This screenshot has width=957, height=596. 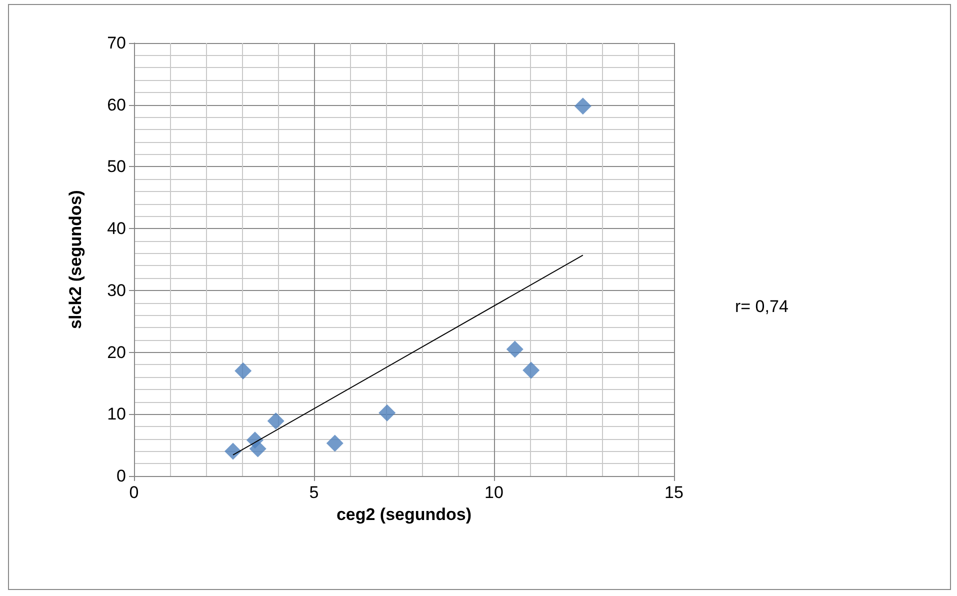 I want to click on y-tick-label: 20, so click(x=116, y=352).